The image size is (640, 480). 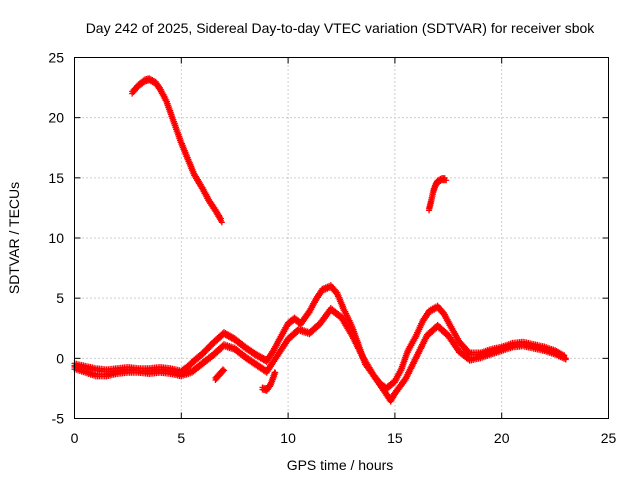 I want to click on x-tick-label: 10, so click(x=288, y=438).